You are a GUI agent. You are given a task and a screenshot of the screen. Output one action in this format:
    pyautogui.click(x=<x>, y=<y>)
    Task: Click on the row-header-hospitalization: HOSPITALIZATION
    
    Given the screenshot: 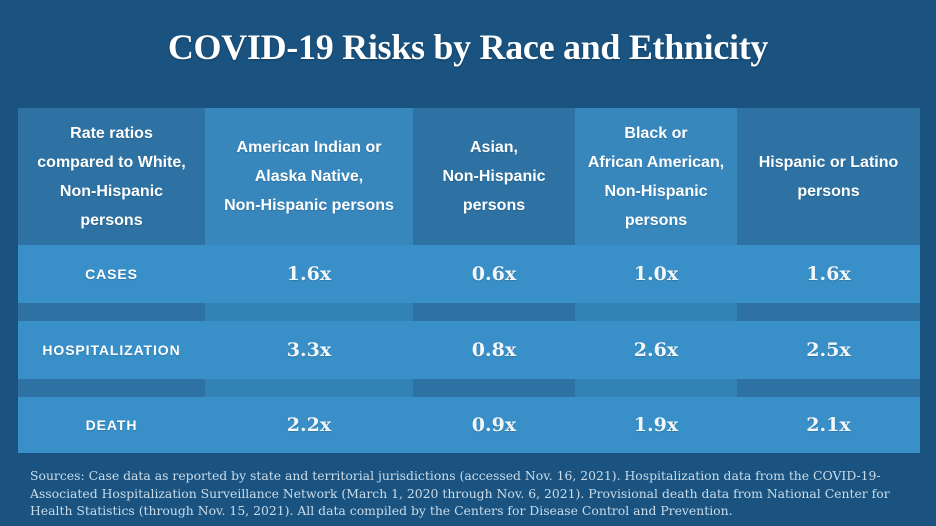 What is the action you would take?
    pyautogui.click(x=111, y=350)
    